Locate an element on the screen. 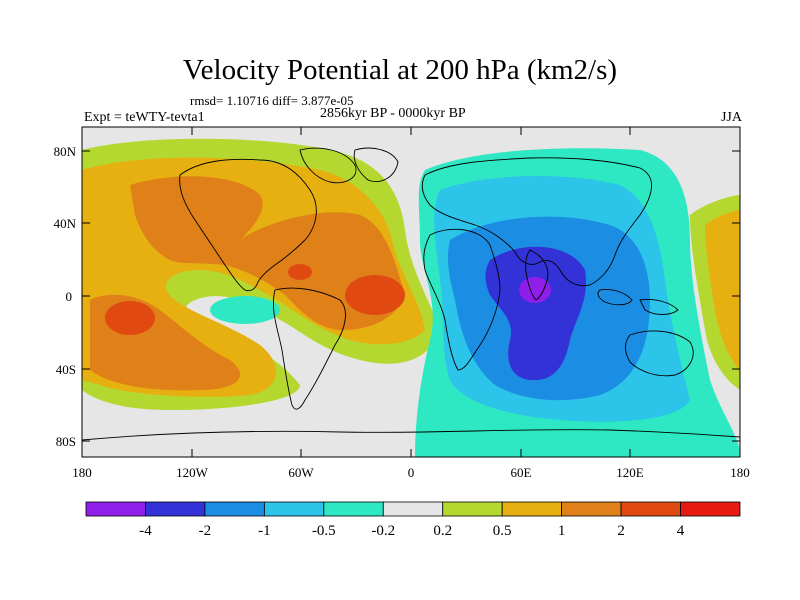  lon-label-60e: 60E is located at coordinates (521, 472).